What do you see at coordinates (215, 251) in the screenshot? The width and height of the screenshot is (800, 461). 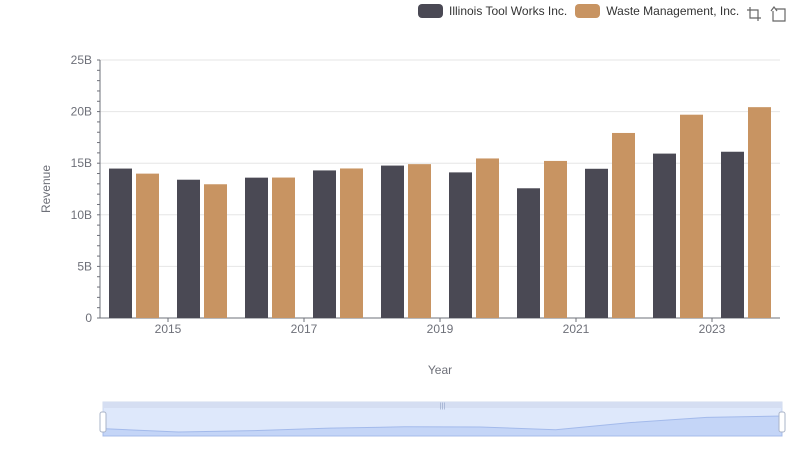 I see `bar-waste-management-2015` at bounding box center [215, 251].